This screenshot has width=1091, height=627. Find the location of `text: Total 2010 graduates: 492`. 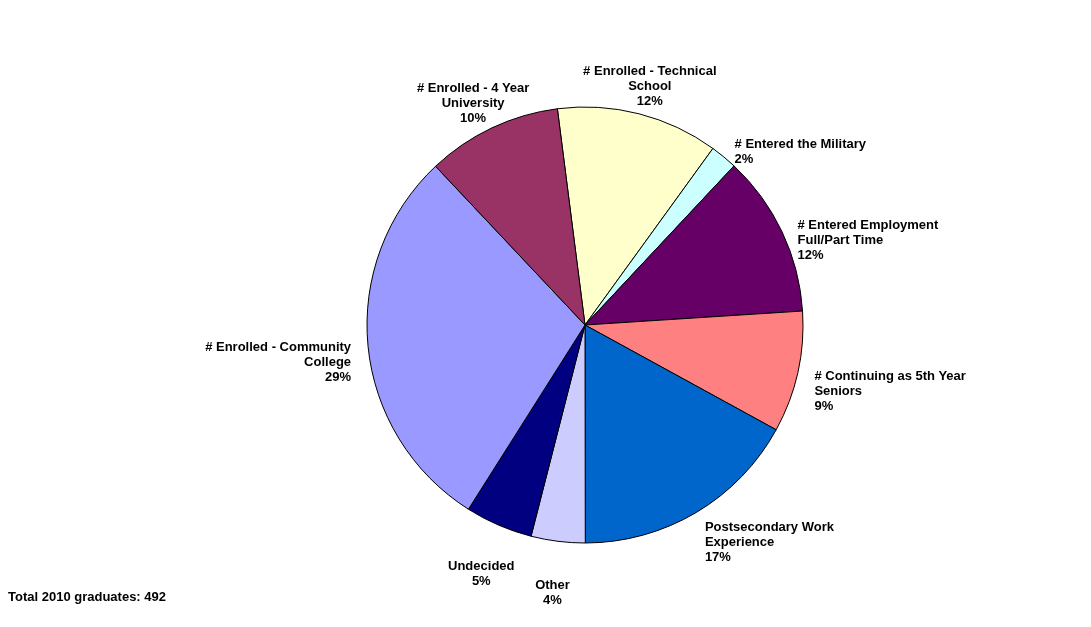

text: Total 2010 graduates: 492 is located at coordinates (87, 596).